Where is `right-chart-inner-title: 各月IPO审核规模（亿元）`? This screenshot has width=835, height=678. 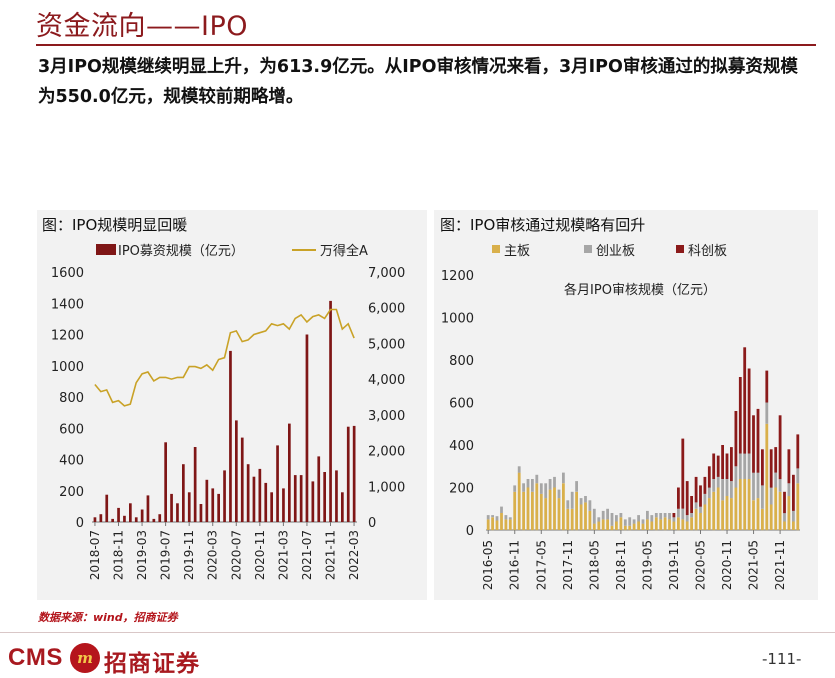 right-chart-inner-title: 各月IPO审核规模（亿元） is located at coordinates (640, 290).